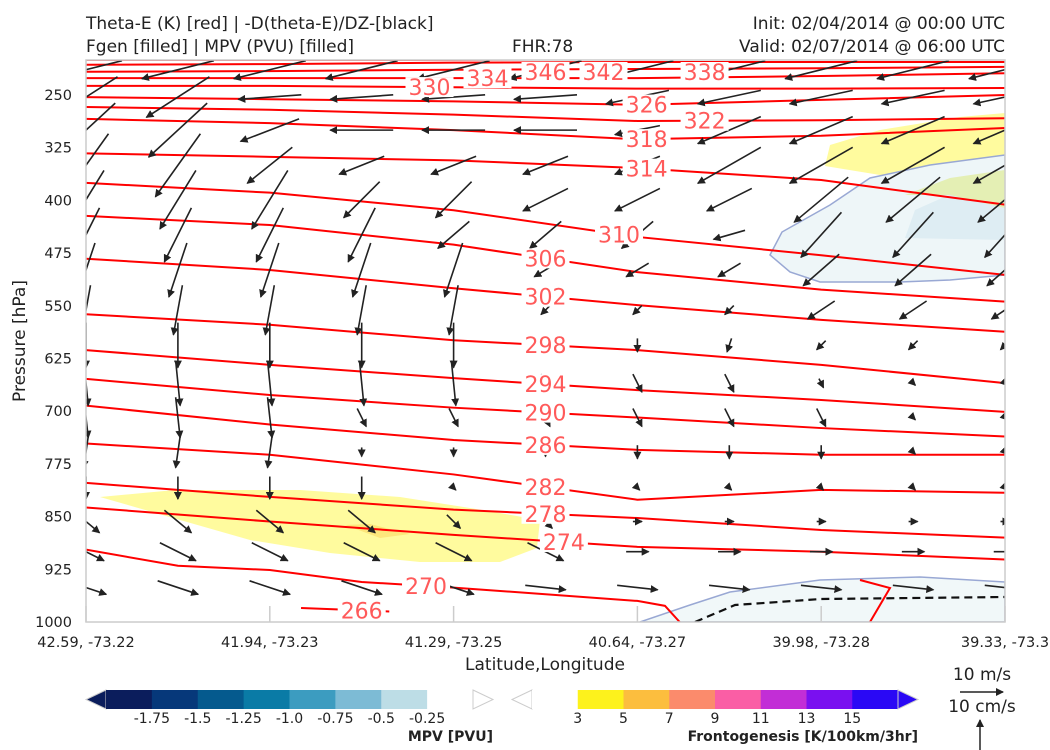 The image size is (1050, 750). I want to click on y-tick-label: 1000, so click(53, 623).